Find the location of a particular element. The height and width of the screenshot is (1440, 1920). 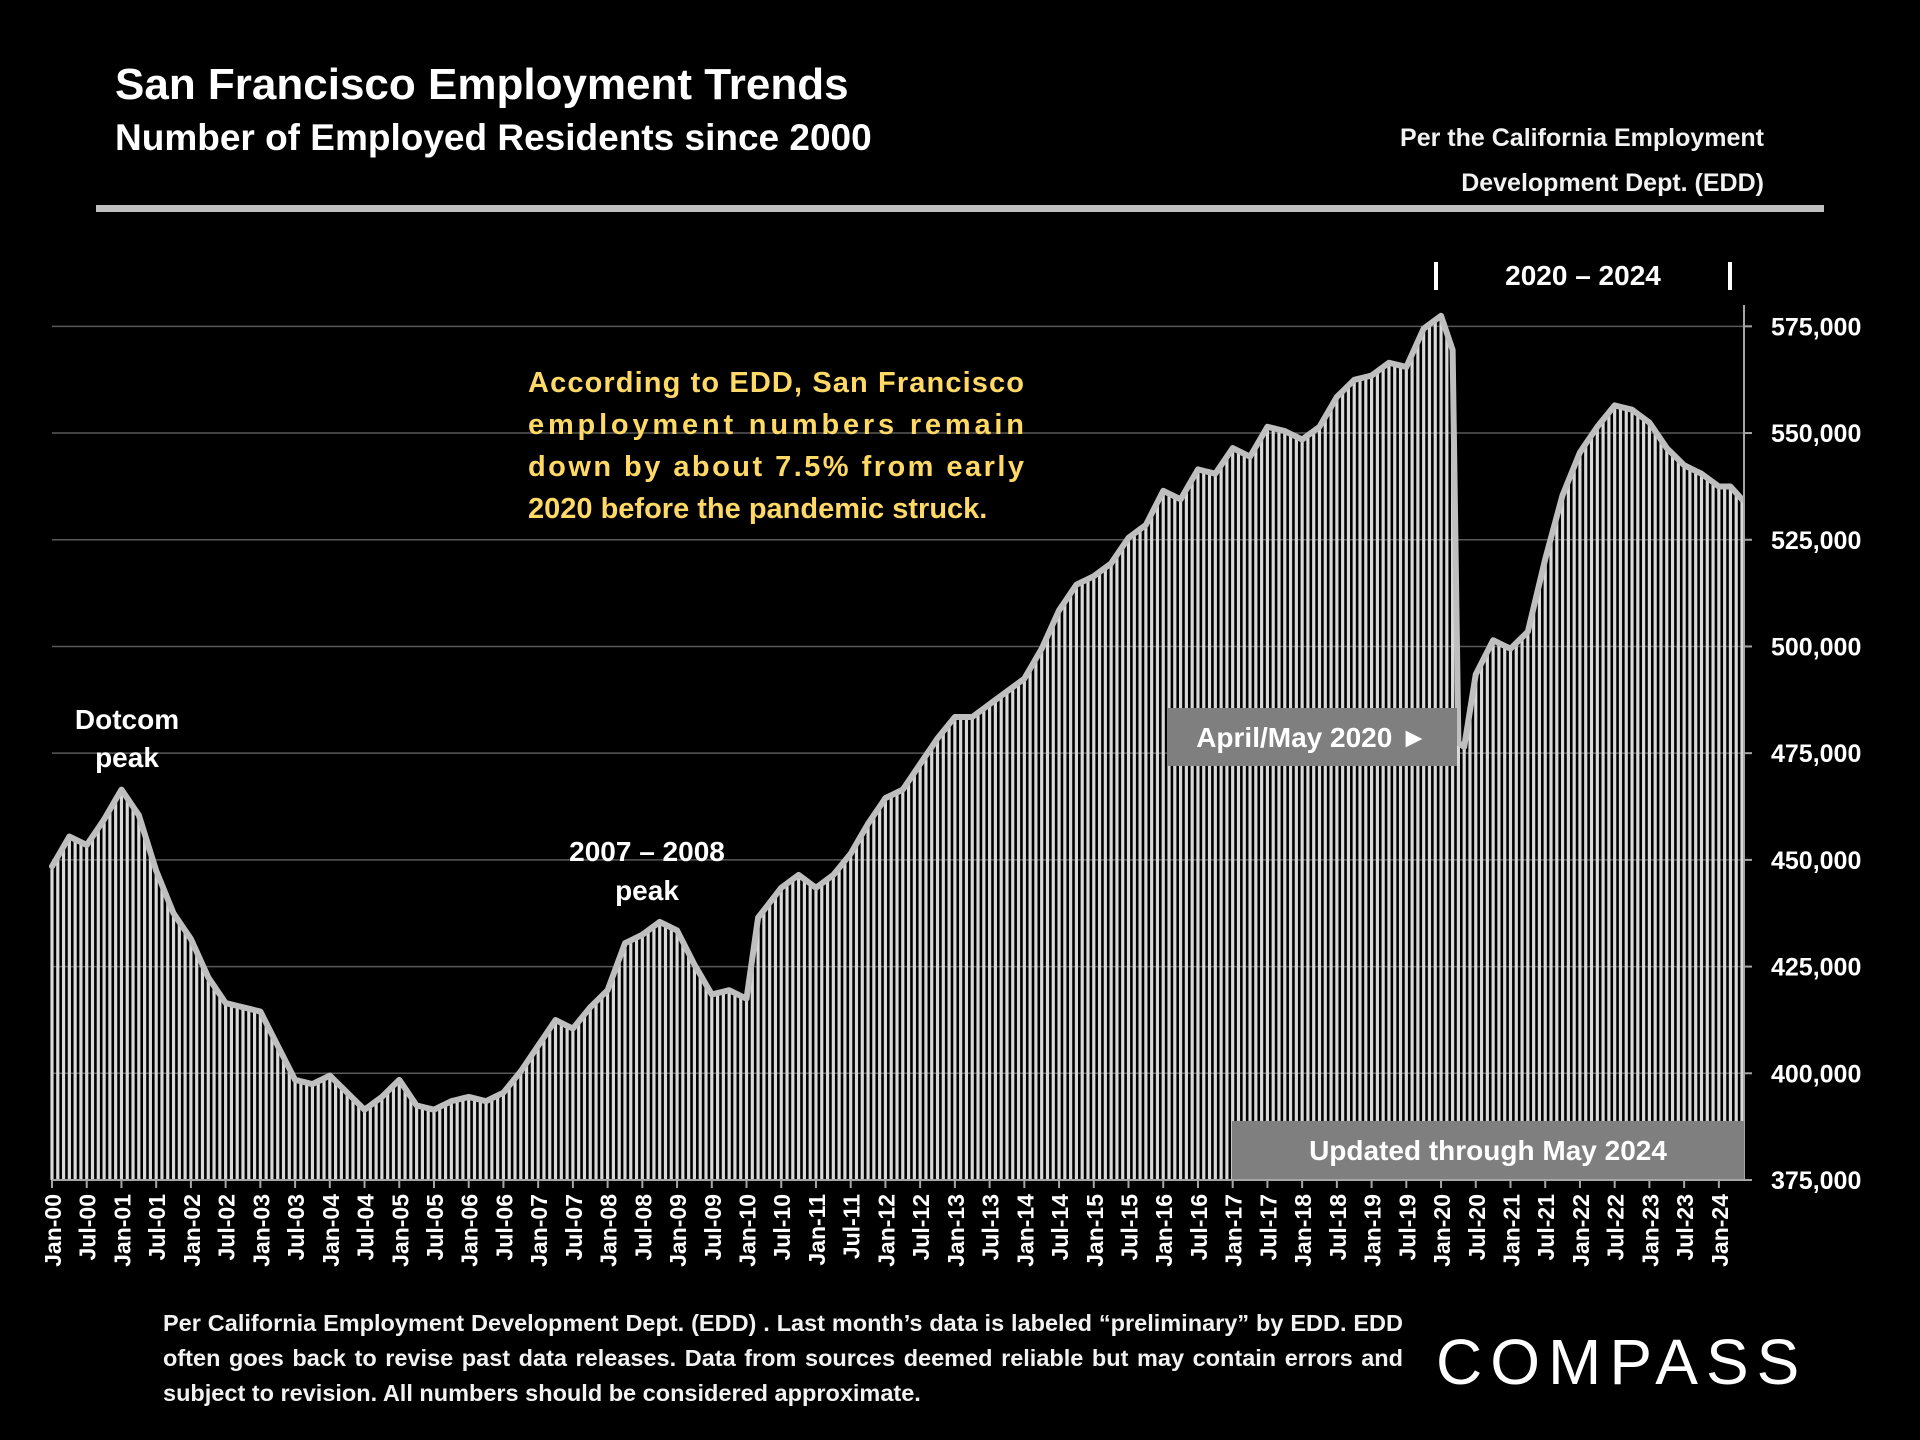

compass-logo: COMPASS is located at coordinates (1622, 1362).